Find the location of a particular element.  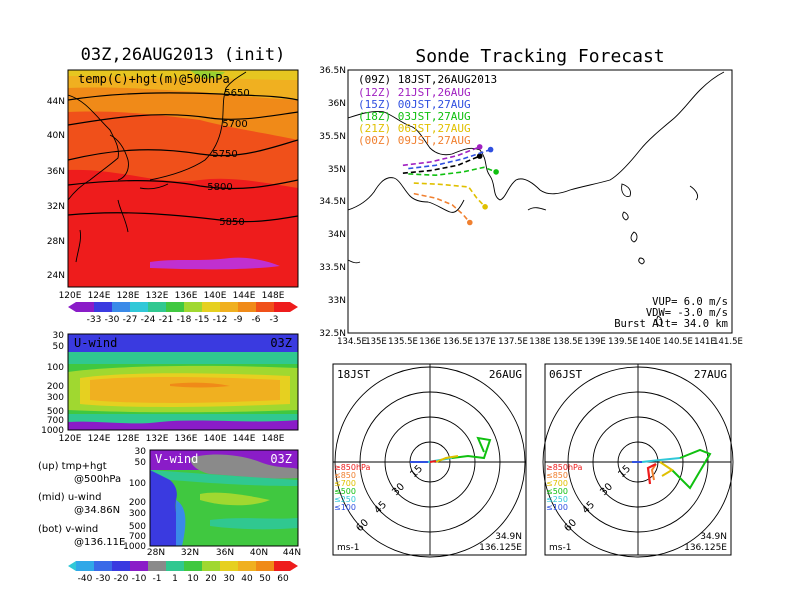

uwind-p-ticks: 30 50 100 200 300 500 700 1000 is located at coordinates (52, 383).